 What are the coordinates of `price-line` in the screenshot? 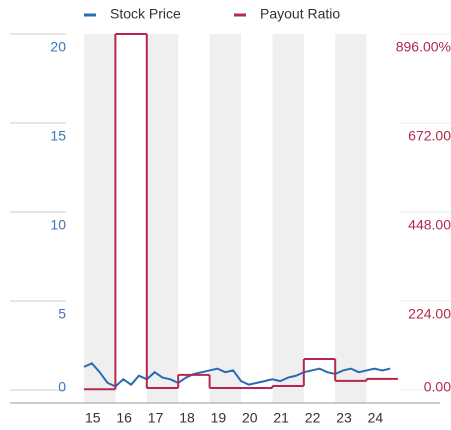 It's located at (237, 375).